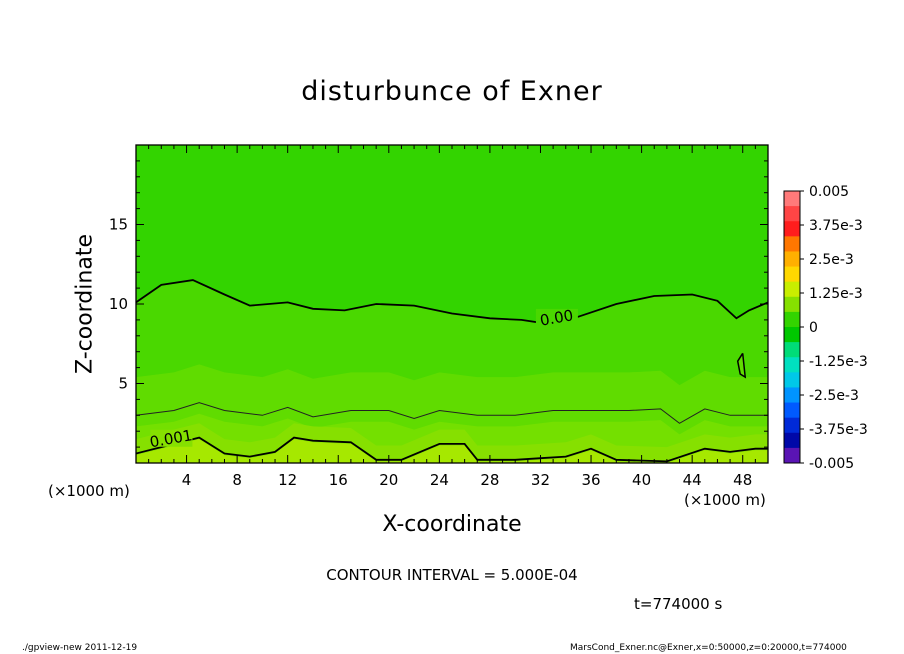  I want to click on x-tick-label: 12, so click(287, 480).